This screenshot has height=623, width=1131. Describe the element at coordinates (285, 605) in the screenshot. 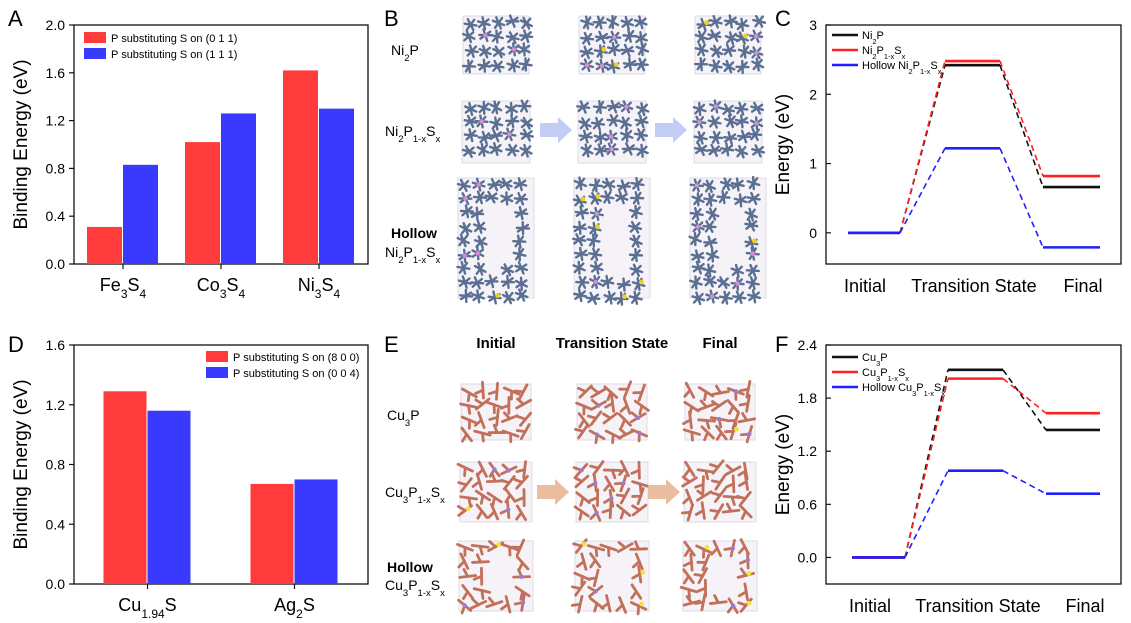

I see `x-tick-label-part: Ag` at that location.